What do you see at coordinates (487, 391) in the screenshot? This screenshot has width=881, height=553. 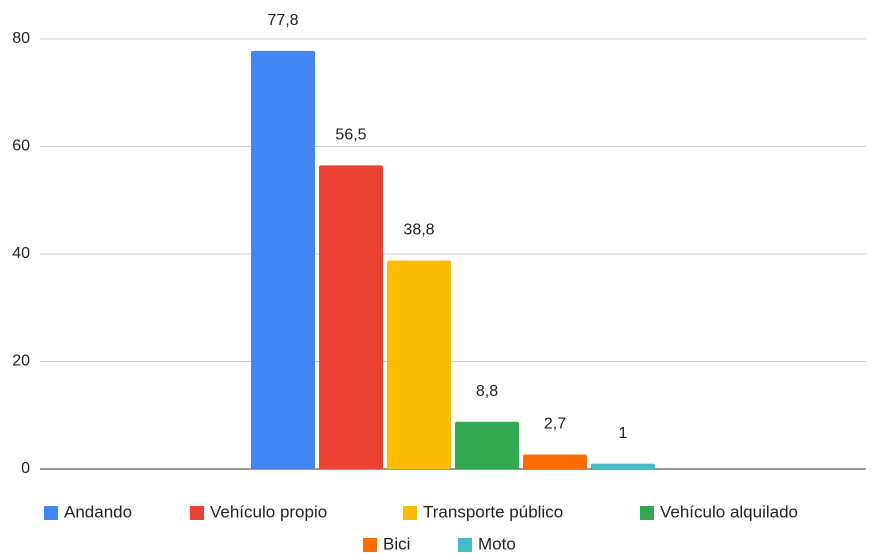 I see `value-label: 8,8` at bounding box center [487, 391].